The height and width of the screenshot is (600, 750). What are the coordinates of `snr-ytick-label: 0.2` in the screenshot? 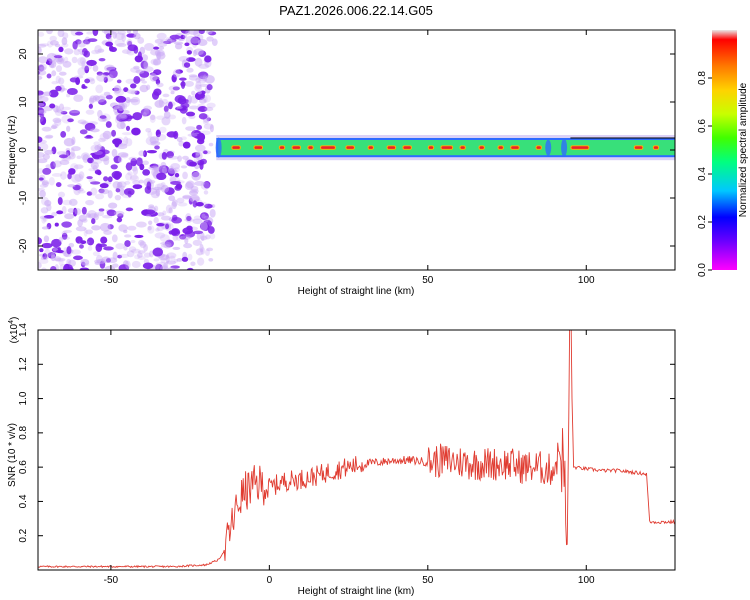 It's located at (23, 535).